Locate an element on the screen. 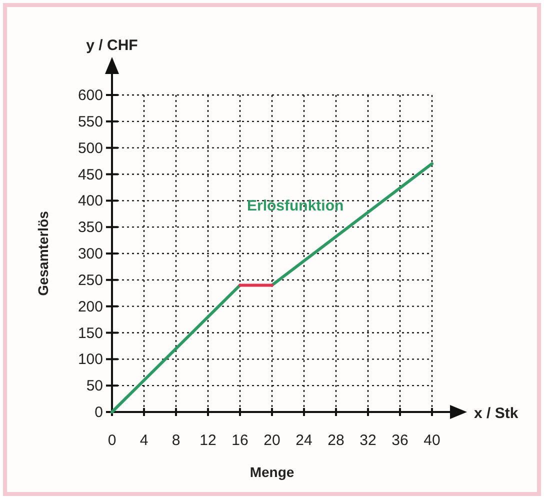 Image resolution: width=544 pixels, height=499 pixels. y-tick-label: 100 is located at coordinates (90, 359).